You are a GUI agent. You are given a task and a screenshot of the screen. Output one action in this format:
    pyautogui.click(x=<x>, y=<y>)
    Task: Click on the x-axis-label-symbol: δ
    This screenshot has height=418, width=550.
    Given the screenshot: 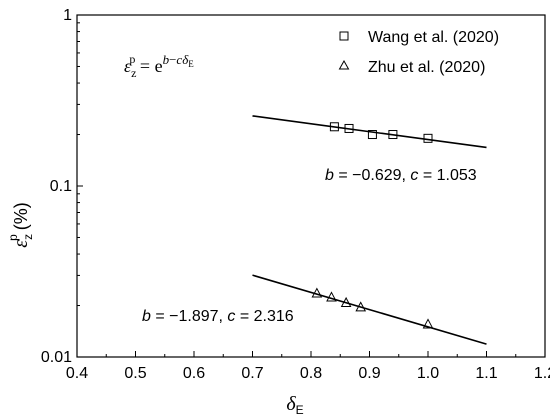 What is the action you would take?
    pyautogui.click(x=291, y=404)
    